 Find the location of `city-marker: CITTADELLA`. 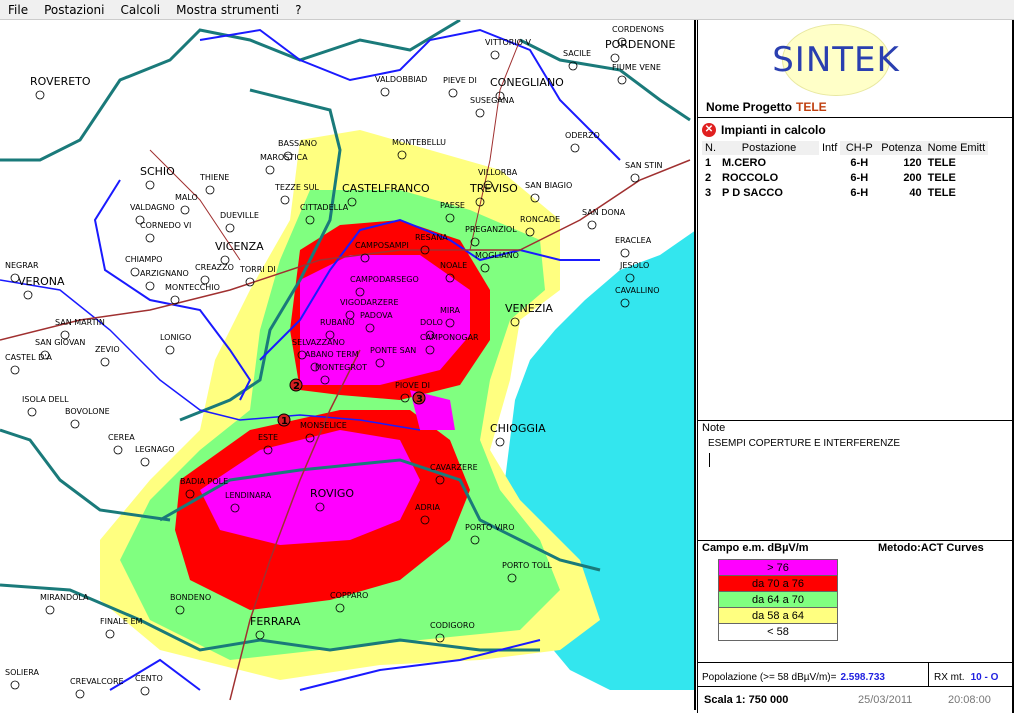

city-marker: CITTADELLA is located at coordinates (324, 214).